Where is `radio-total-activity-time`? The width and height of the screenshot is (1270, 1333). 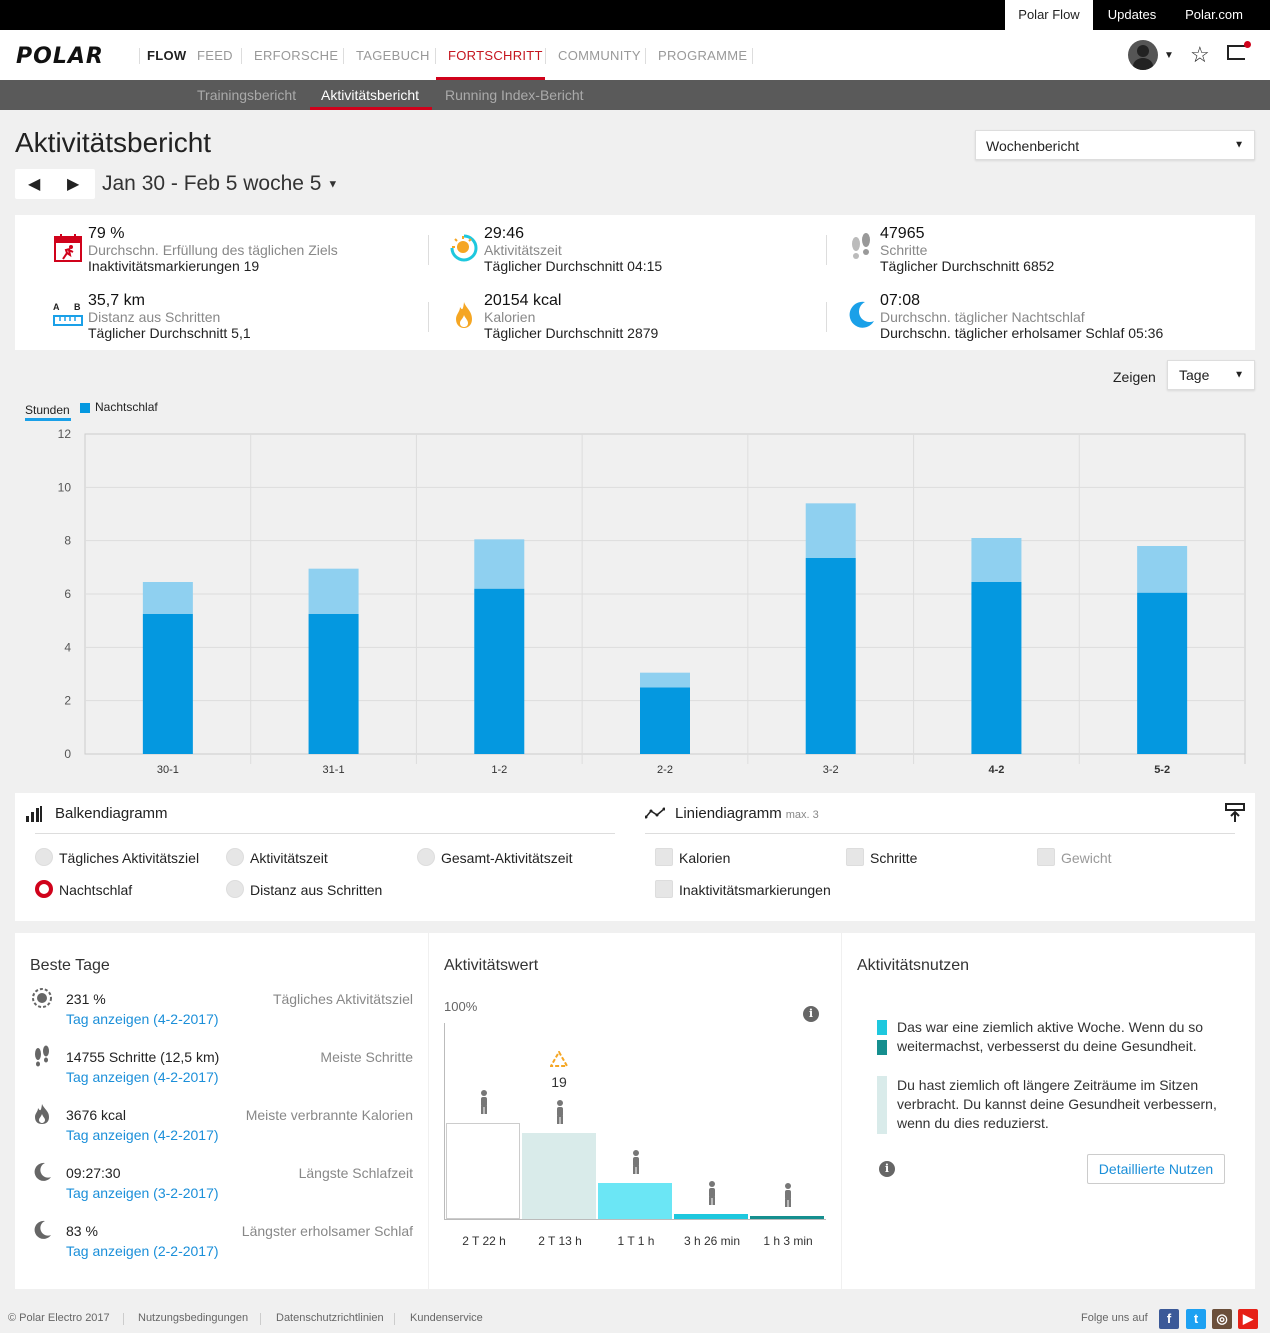
radio-total-activity-time is located at coordinates (426, 857).